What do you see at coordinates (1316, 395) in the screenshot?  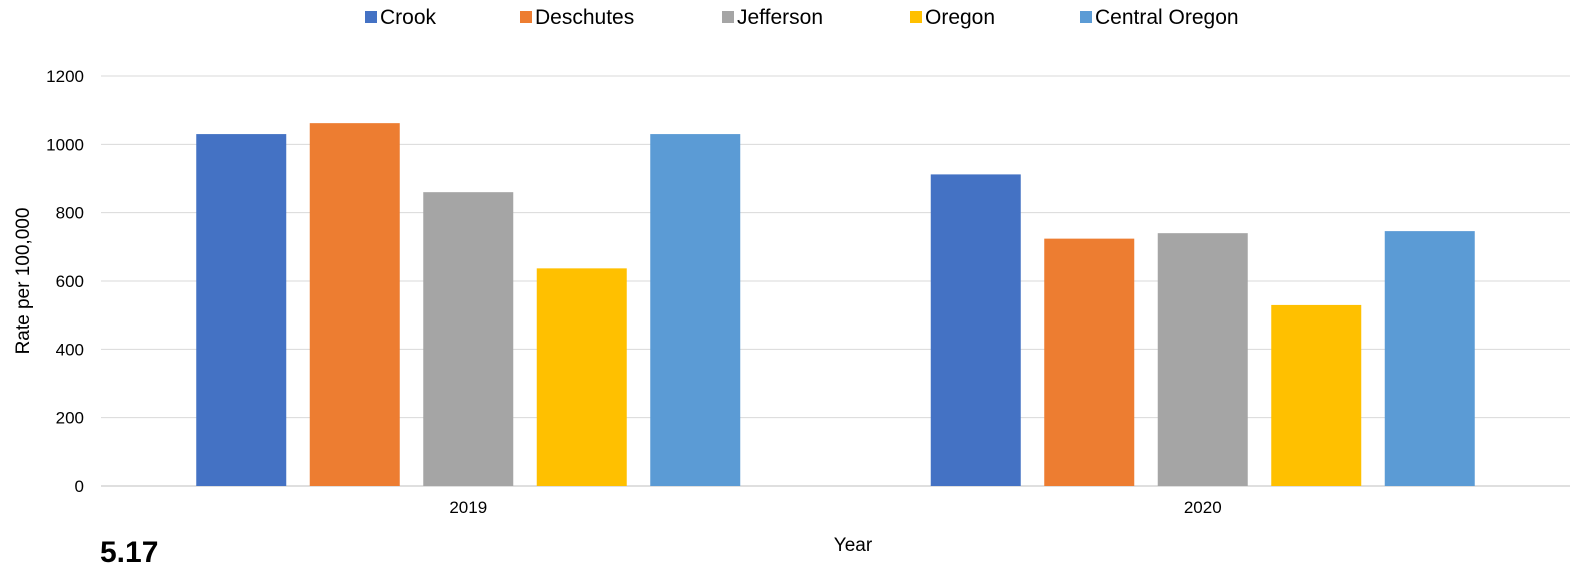 I see `bar-oregon-2020` at bounding box center [1316, 395].